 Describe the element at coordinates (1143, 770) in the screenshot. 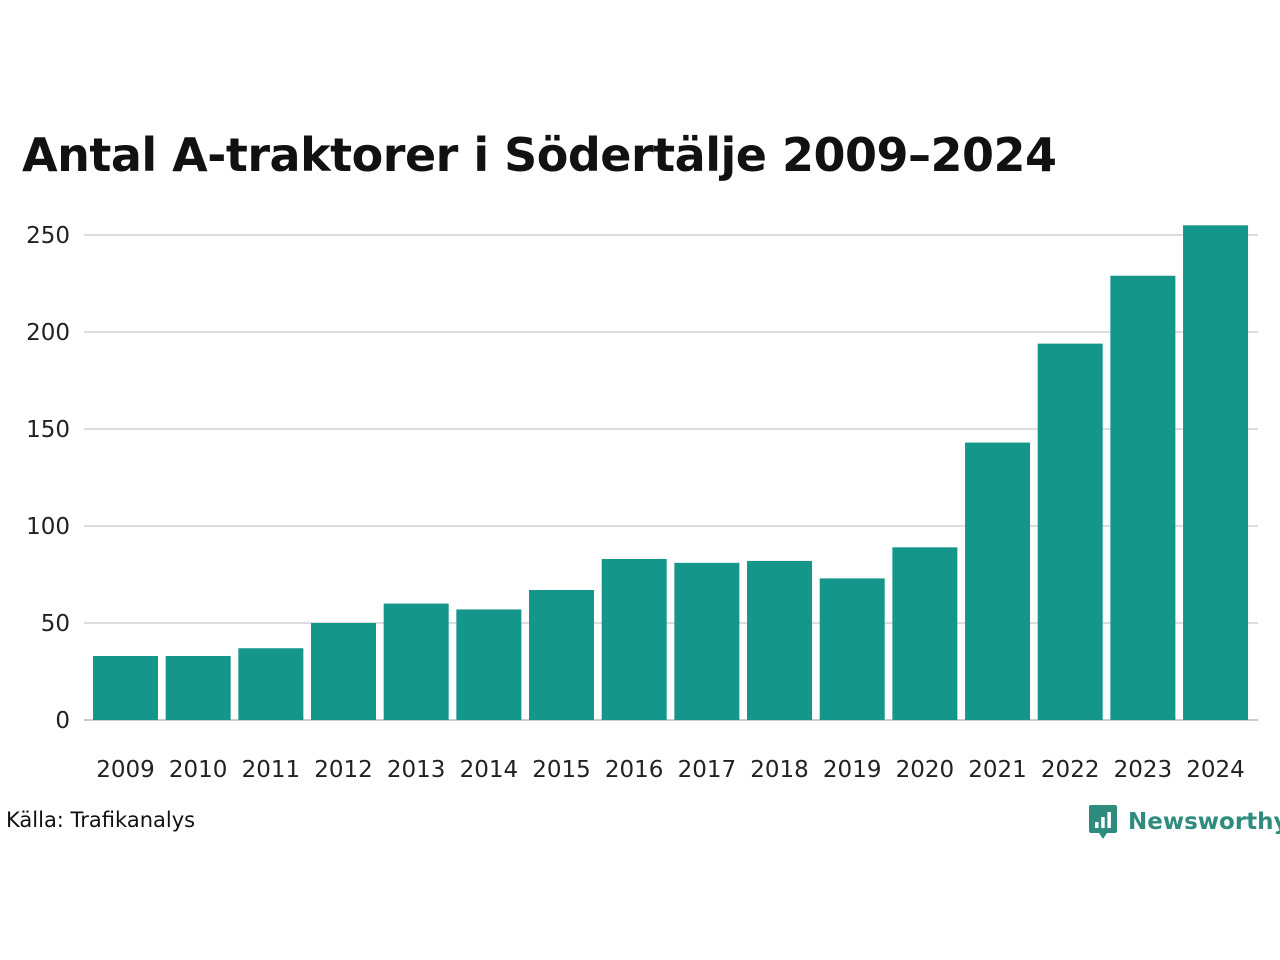

I see `x-tick-label-2023: 2023` at that location.